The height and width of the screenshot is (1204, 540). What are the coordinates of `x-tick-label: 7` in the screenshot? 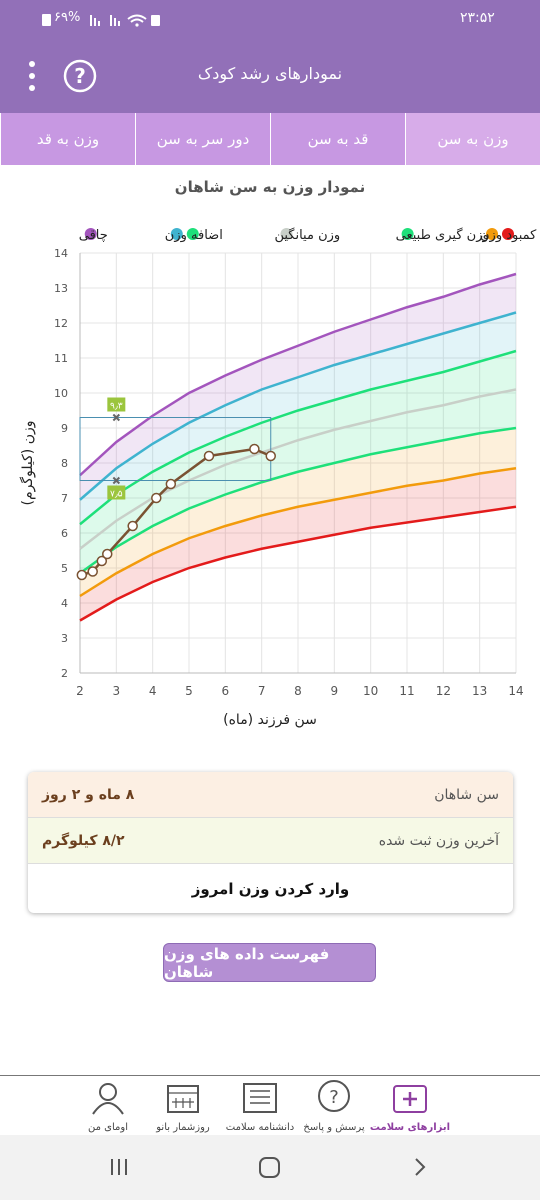 It's located at (262, 691).